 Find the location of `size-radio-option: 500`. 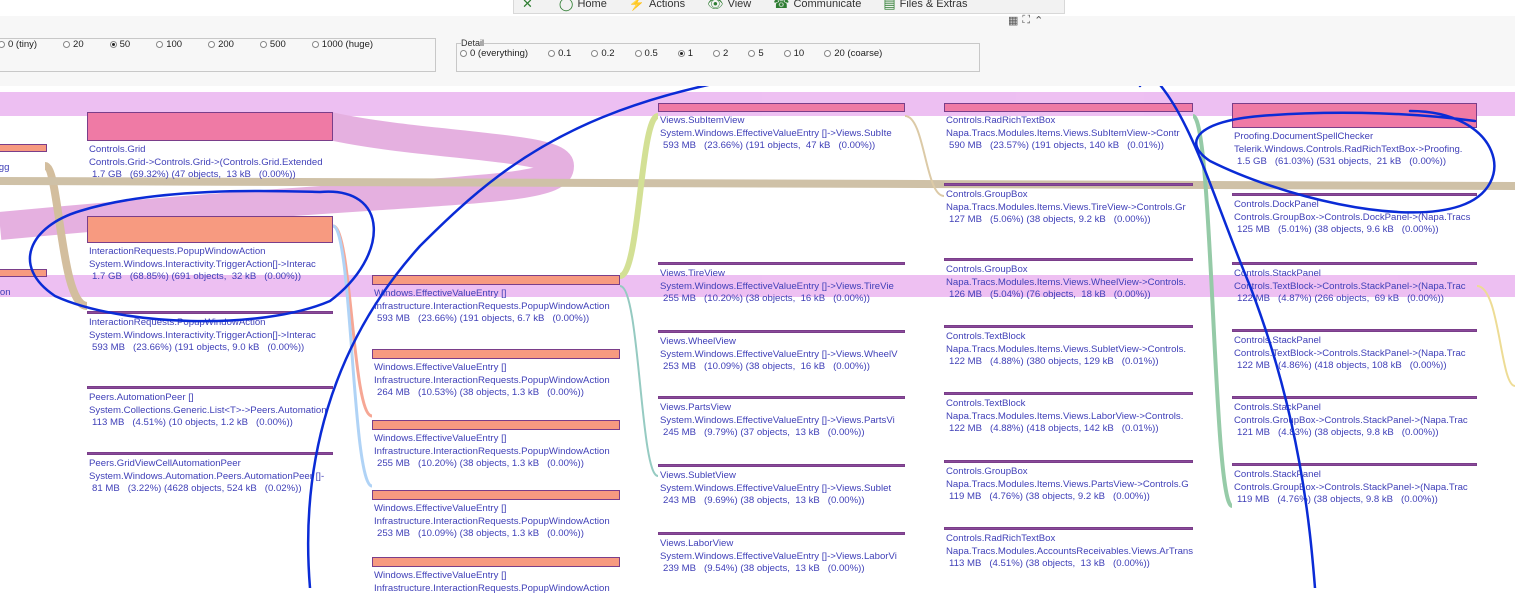

size-radio-option: 500 is located at coordinates (273, 44).